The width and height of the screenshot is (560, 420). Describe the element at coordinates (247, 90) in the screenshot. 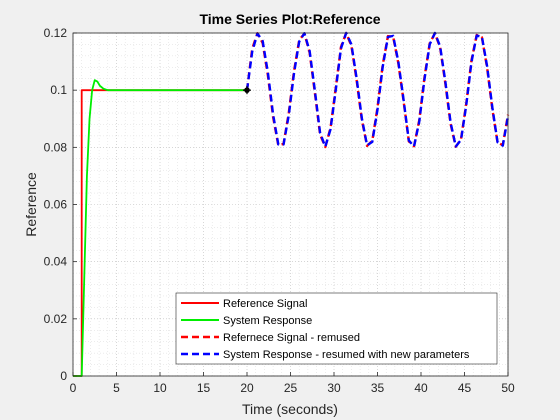

I see `marker-layer` at that location.